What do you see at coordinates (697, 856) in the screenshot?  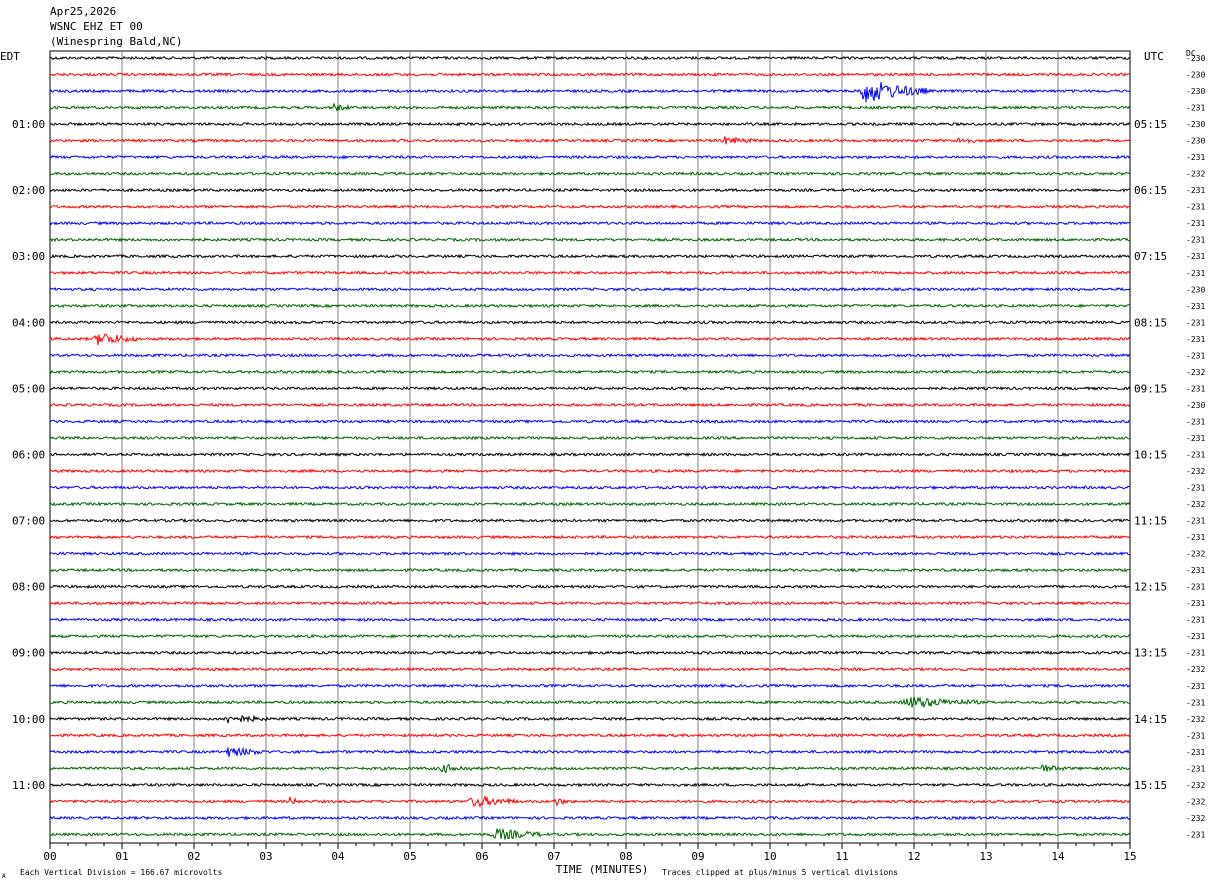 I see `x-tick-label: 09` at bounding box center [697, 856].